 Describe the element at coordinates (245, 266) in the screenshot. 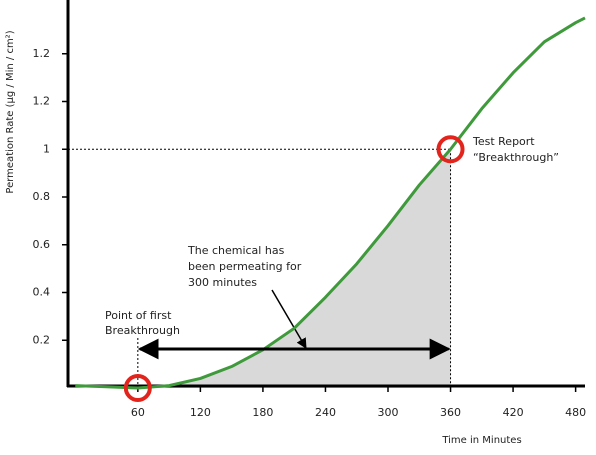

I see `annotation: been permeating for` at that location.